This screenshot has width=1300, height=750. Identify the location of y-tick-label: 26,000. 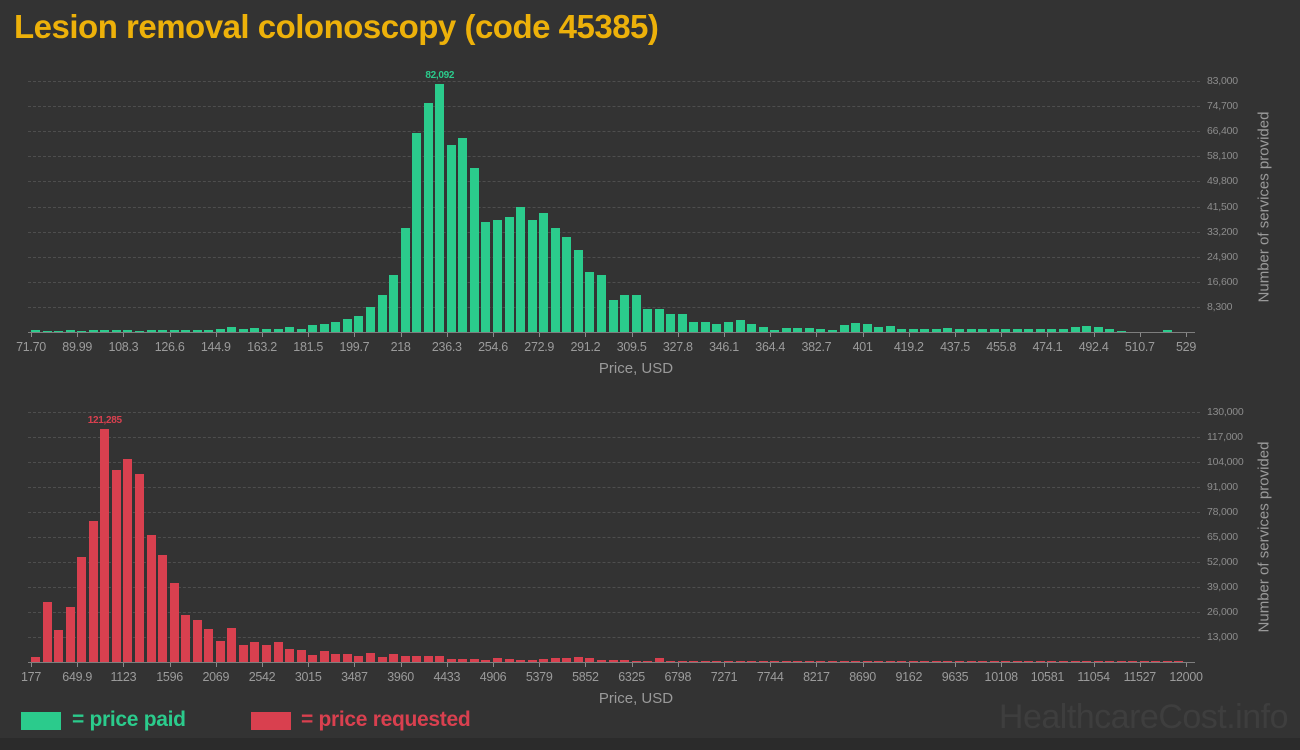
(1222, 612).